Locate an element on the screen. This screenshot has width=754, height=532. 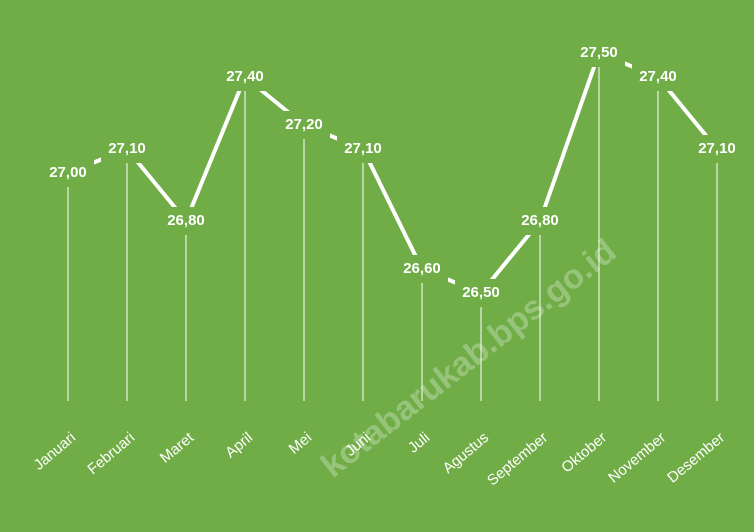
data-label: 26,50 is located at coordinates (481, 292).